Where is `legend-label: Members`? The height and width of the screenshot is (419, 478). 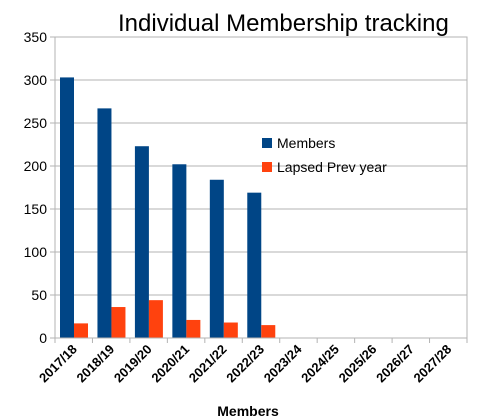 legend-label: Members is located at coordinates (306, 143).